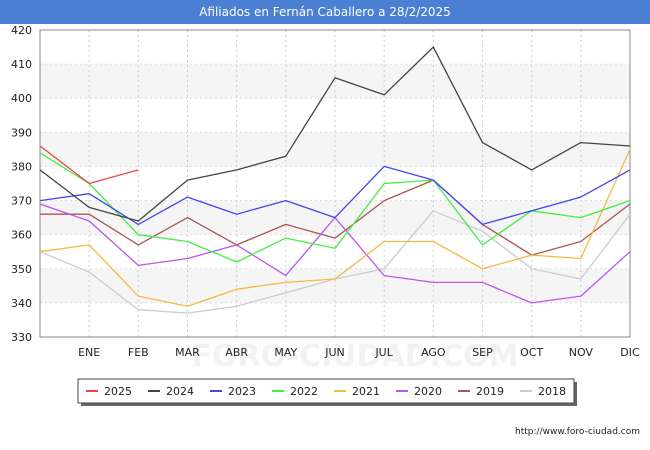  What do you see at coordinates (118, 391) in the screenshot?
I see `legend-label-2025: 2025` at bounding box center [118, 391].